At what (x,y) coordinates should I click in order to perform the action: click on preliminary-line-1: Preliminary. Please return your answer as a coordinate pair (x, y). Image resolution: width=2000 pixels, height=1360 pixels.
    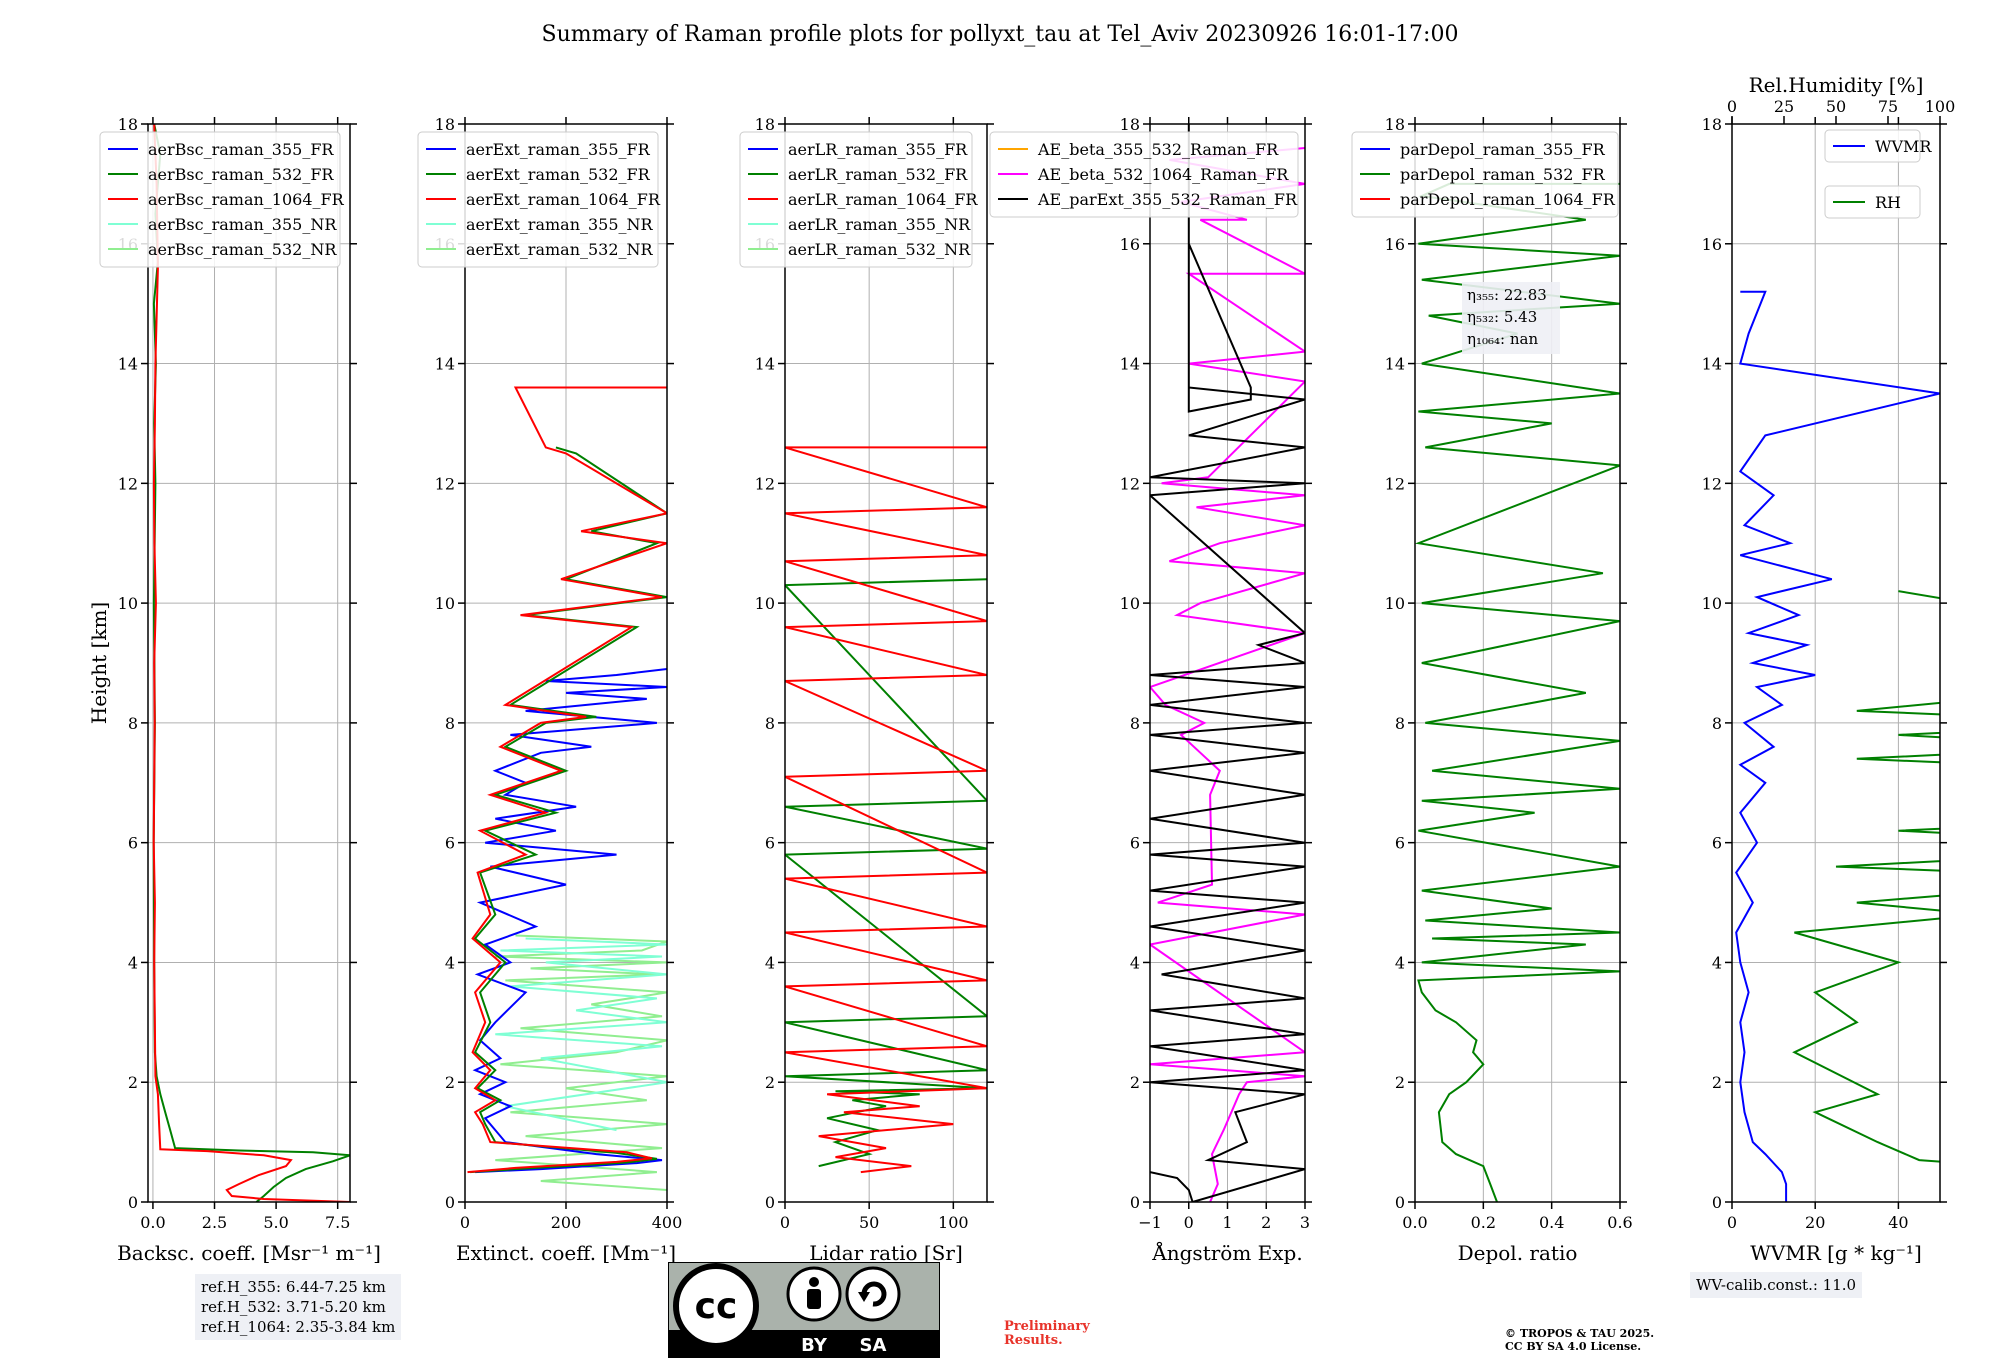
    Looking at the image, I should click on (1047, 1326).